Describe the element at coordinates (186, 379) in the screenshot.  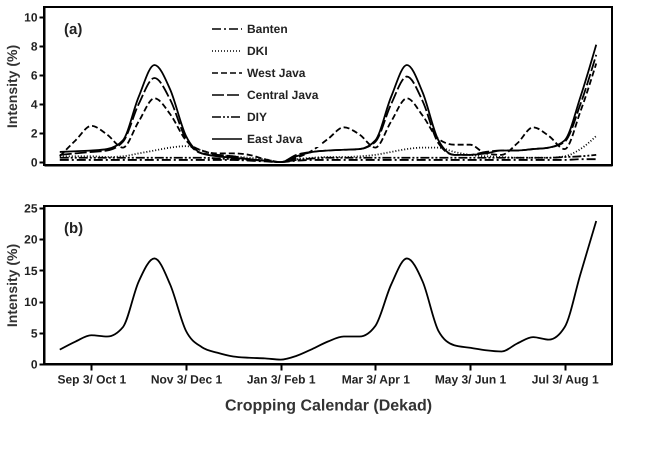
I see `x-tick-label: Nov 3/ Dec 1` at that location.